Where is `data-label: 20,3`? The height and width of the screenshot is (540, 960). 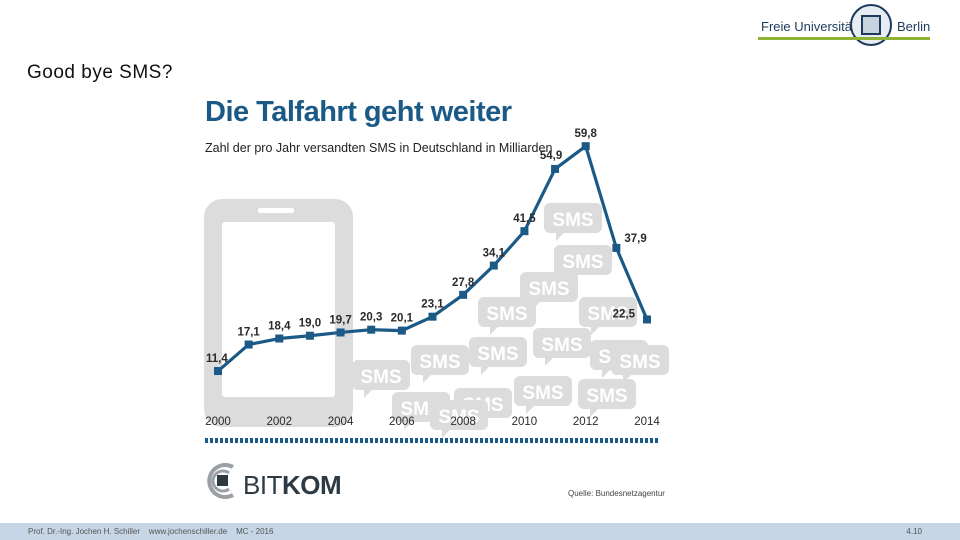 data-label: 20,3 is located at coordinates (371, 318).